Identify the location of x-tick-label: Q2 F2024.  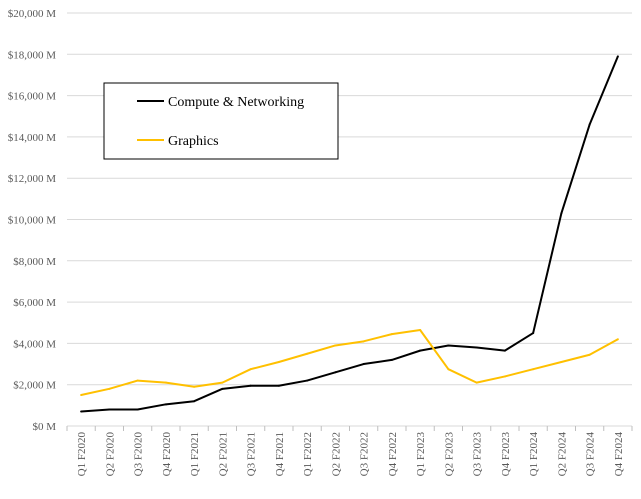
(562, 454).